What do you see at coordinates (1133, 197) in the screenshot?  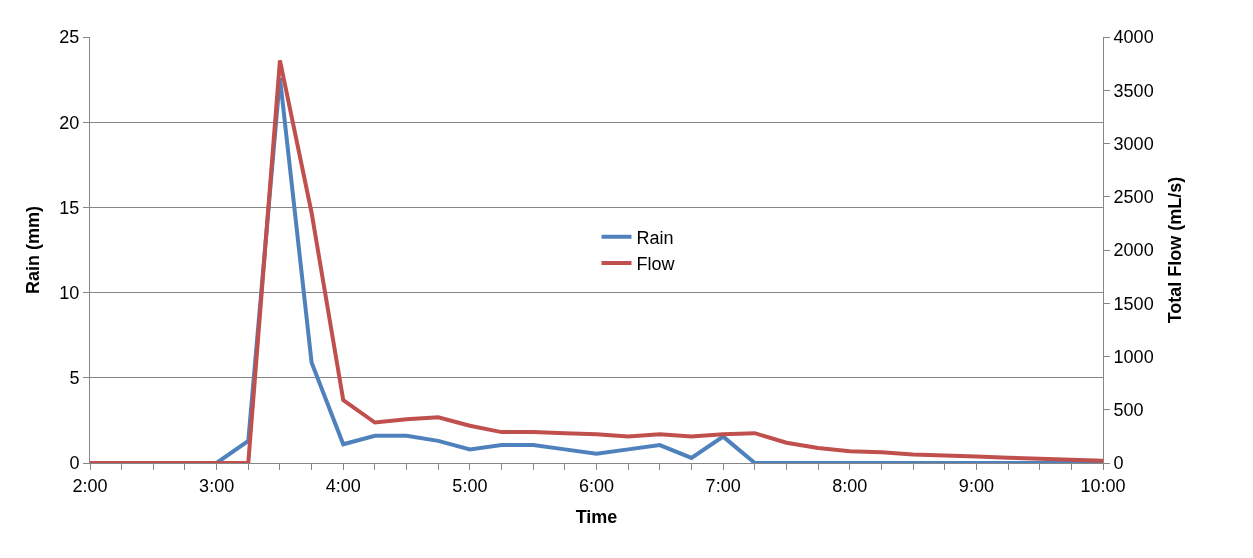 I see `y2-tick-label: 2500` at bounding box center [1133, 197].